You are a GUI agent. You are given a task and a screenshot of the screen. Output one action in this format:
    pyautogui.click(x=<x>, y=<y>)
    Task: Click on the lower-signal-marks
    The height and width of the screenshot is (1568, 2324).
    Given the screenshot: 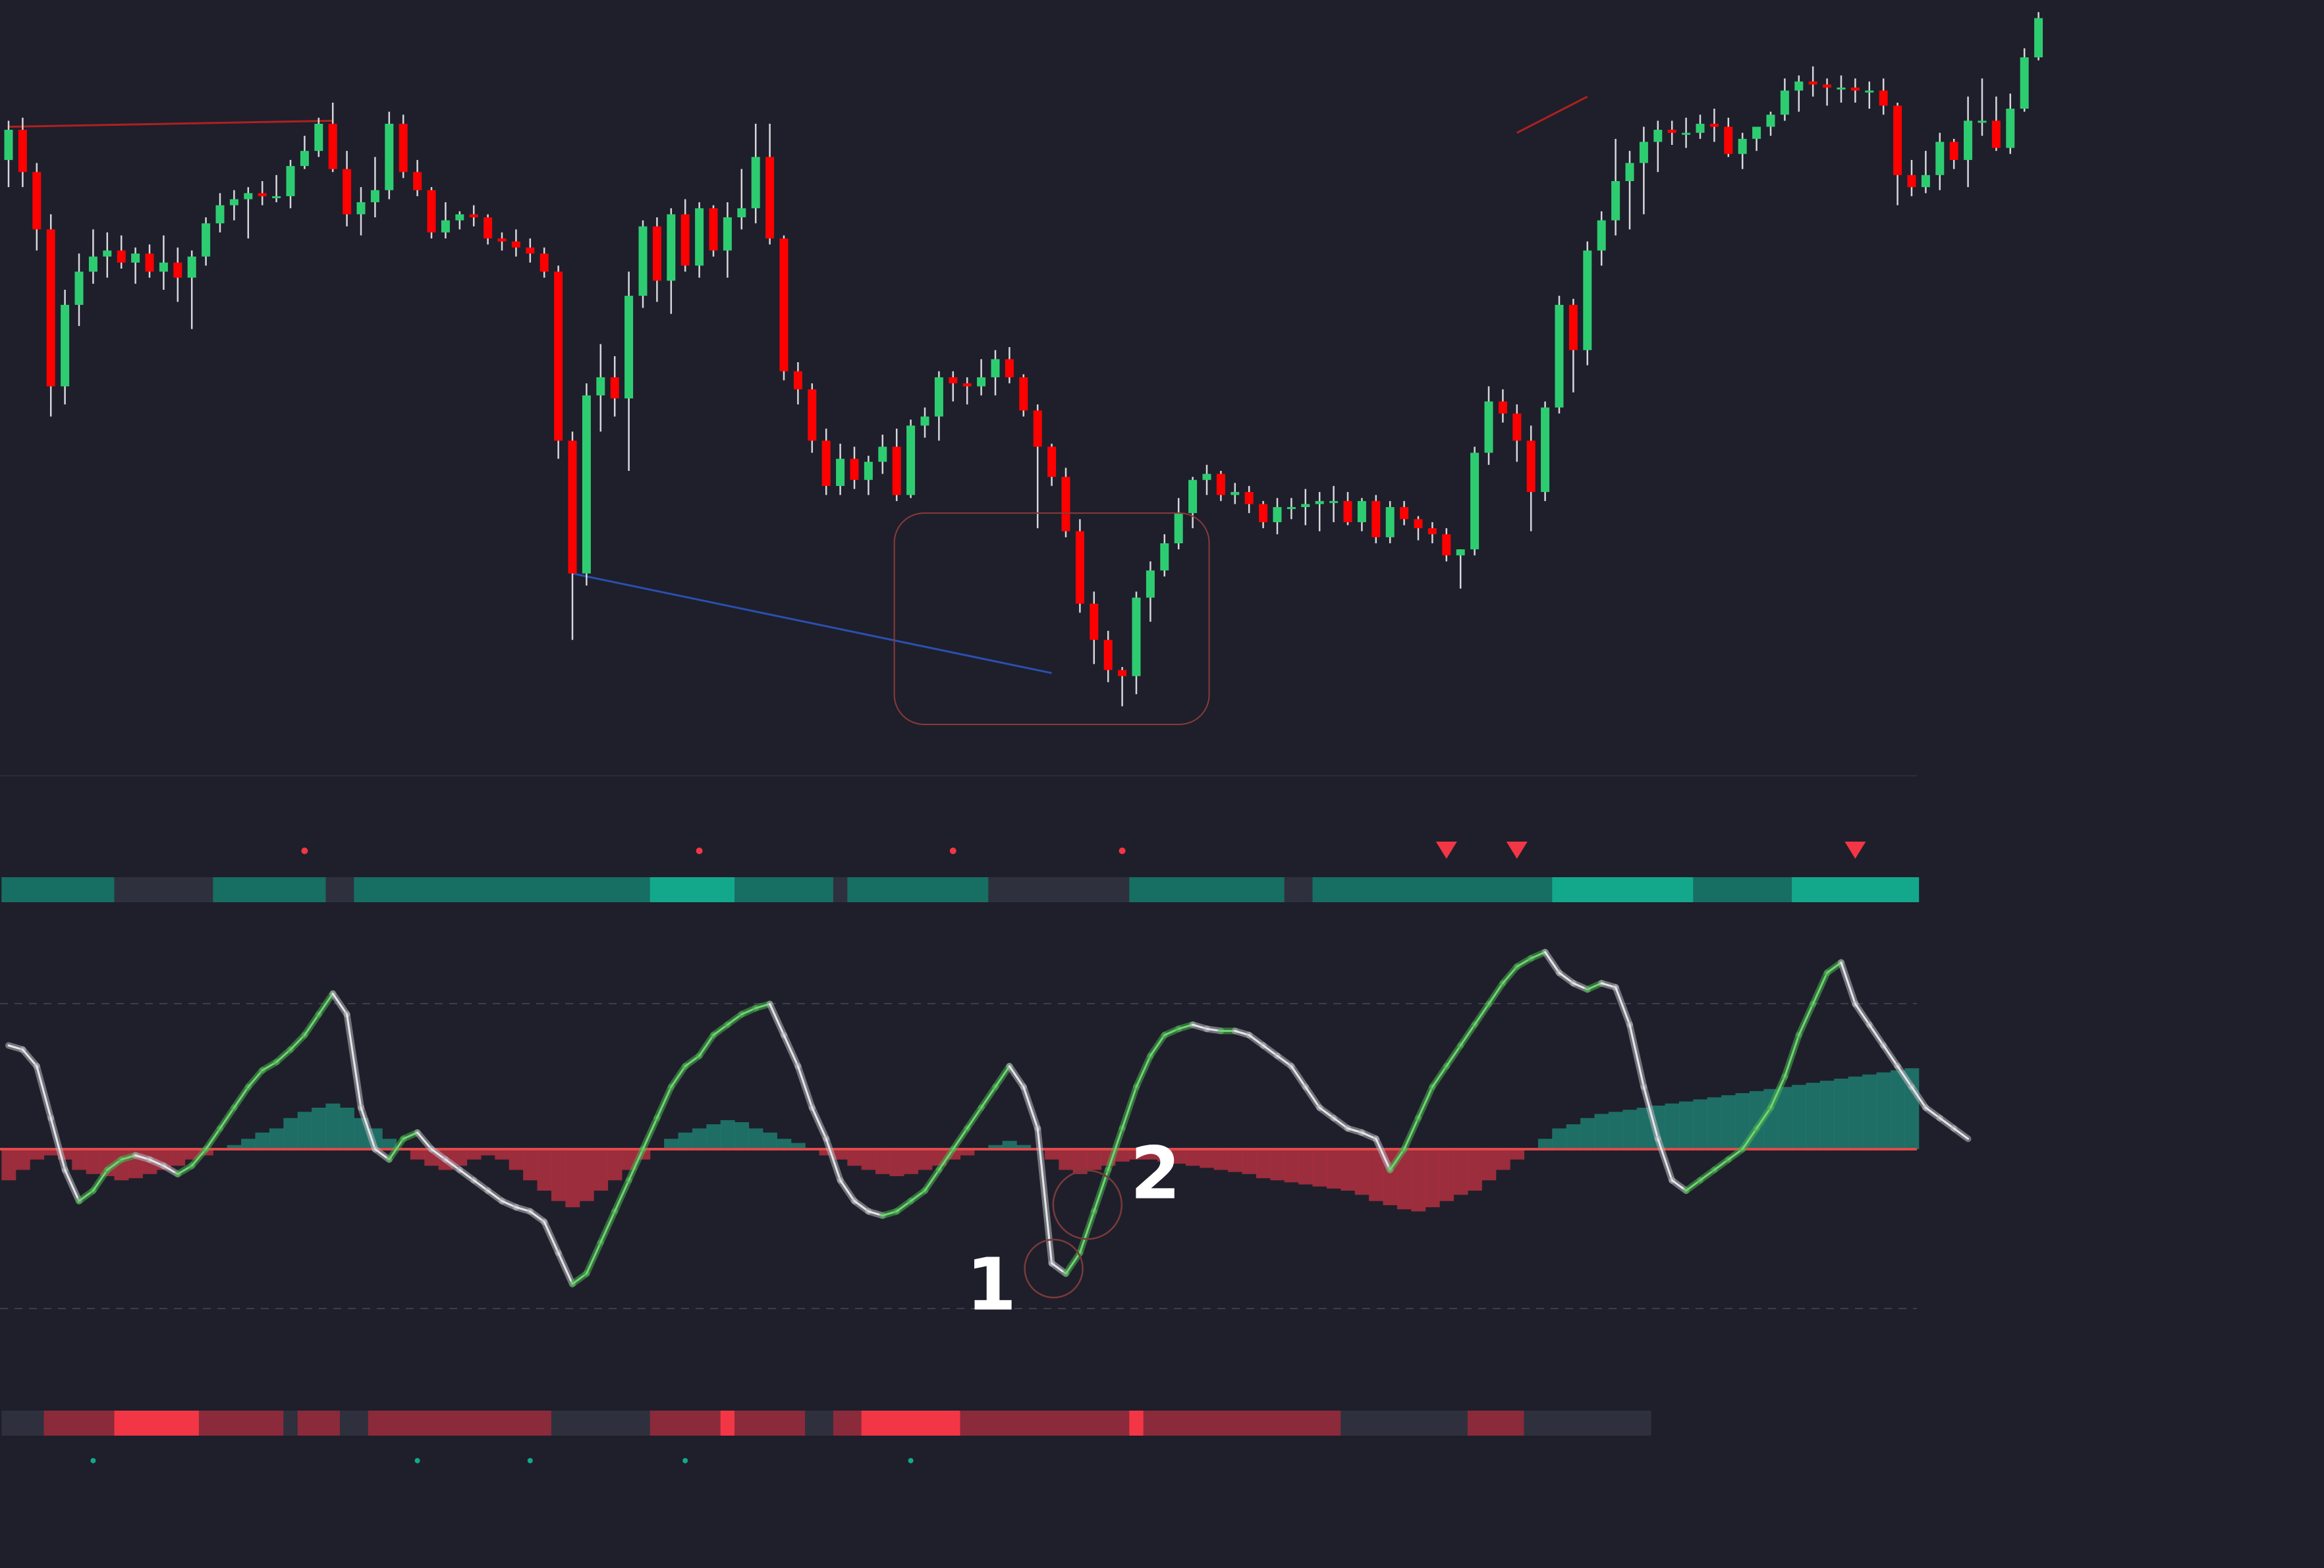 What is the action you would take?
    pyautogui.click(x=502, y=1461)
    